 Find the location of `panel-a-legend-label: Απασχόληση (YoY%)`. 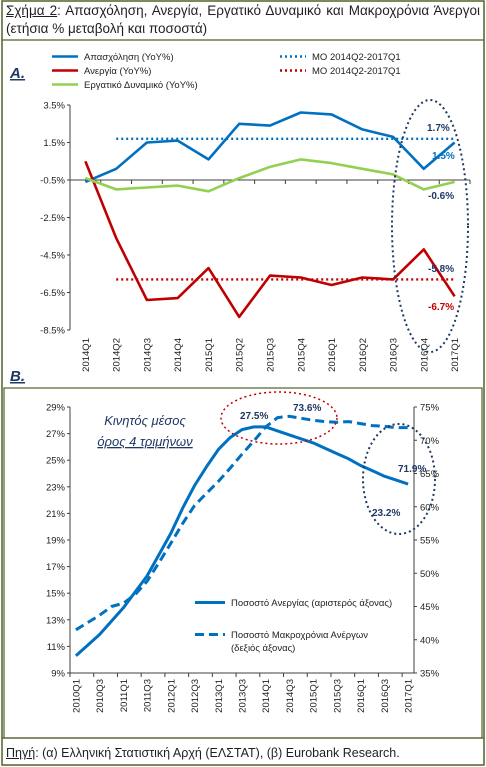

panel-a-legend-label: Απασχόληση (YoY%) is located at coordinates (129, 57).